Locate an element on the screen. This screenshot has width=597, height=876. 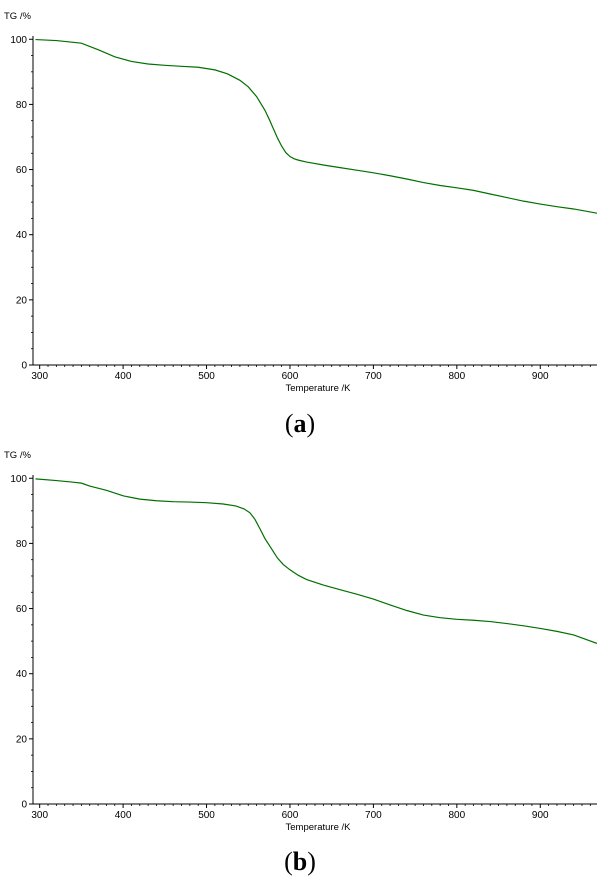
panel-caption: (b) is located at coordinates (300, 861).